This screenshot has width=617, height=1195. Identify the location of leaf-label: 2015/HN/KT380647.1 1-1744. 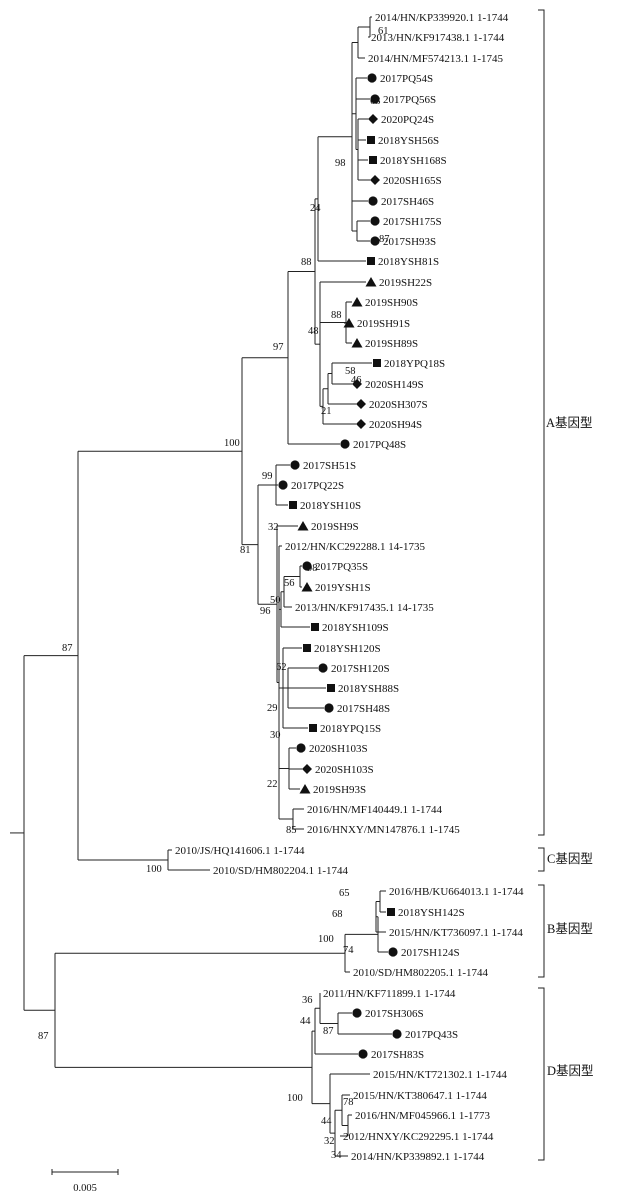
(420, 1096).